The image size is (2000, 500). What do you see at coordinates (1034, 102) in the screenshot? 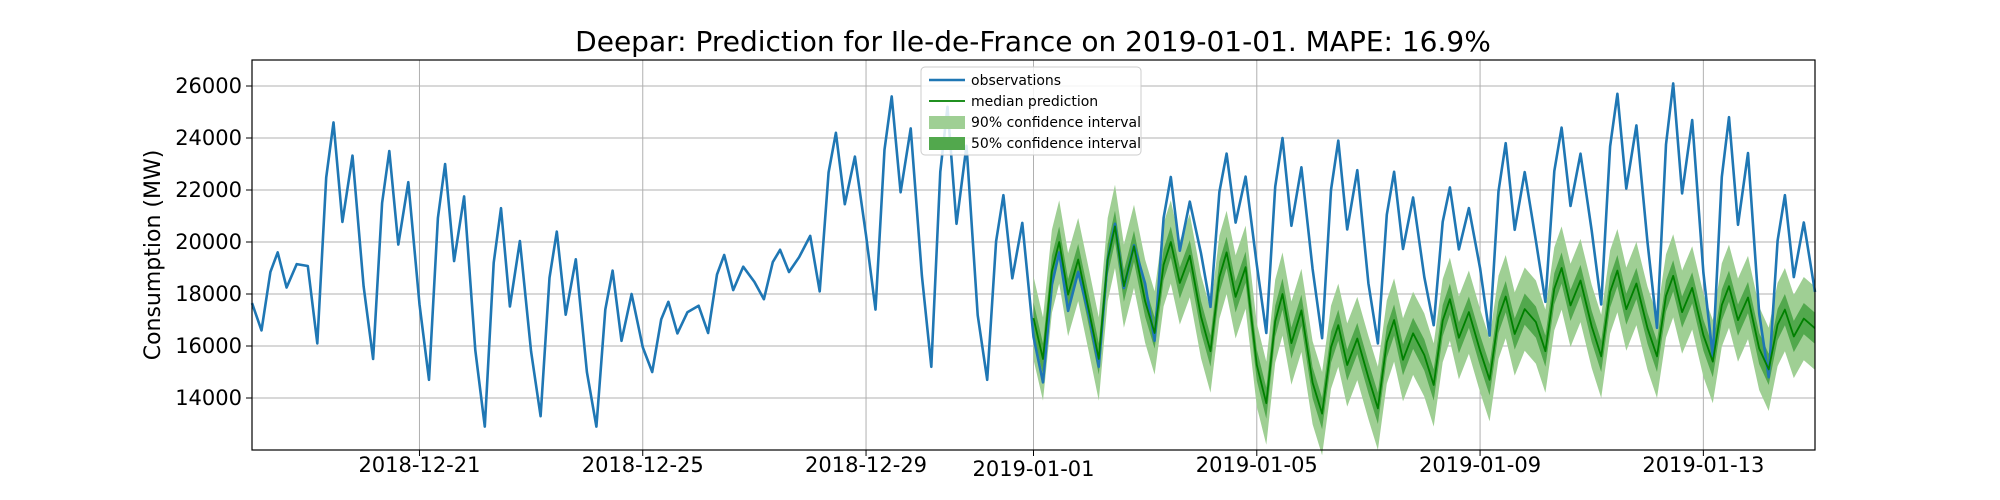
I see `legend-label: median prediction` at bounding box center [1034, 102].